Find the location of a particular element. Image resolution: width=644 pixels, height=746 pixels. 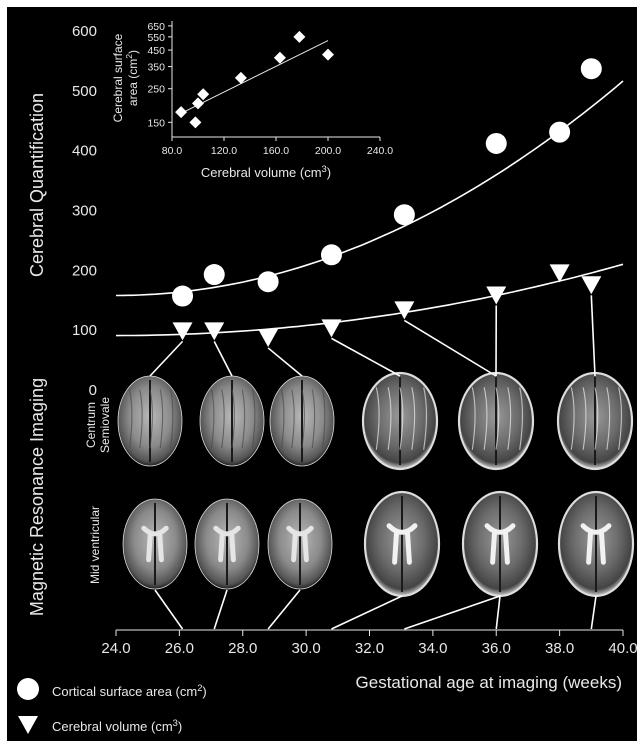

x-axis-title: Gestational age at imaging (weeks) is located at coordinates (489, 682).